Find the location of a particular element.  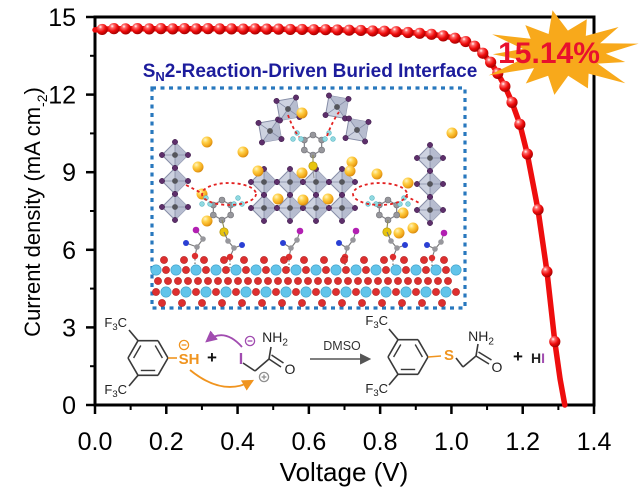

x-tick-label: 0.2 is located at coordinates (166, 442).